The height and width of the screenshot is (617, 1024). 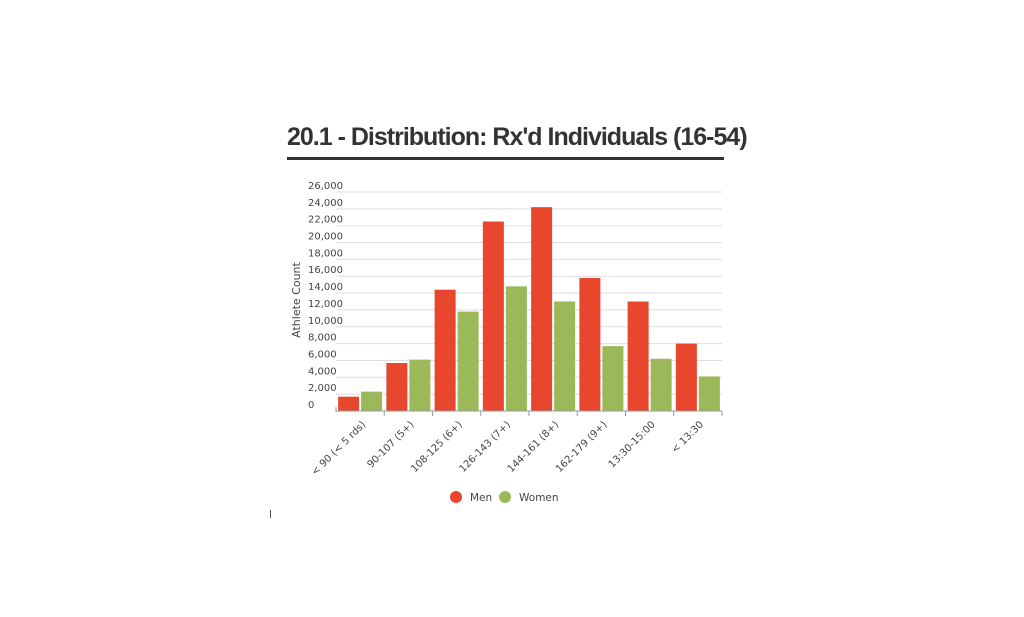 What do you see at coordinates (325, 287) in the screenshot?
I see `y-tick-label: 14,000` at bounding box center [325, 287].